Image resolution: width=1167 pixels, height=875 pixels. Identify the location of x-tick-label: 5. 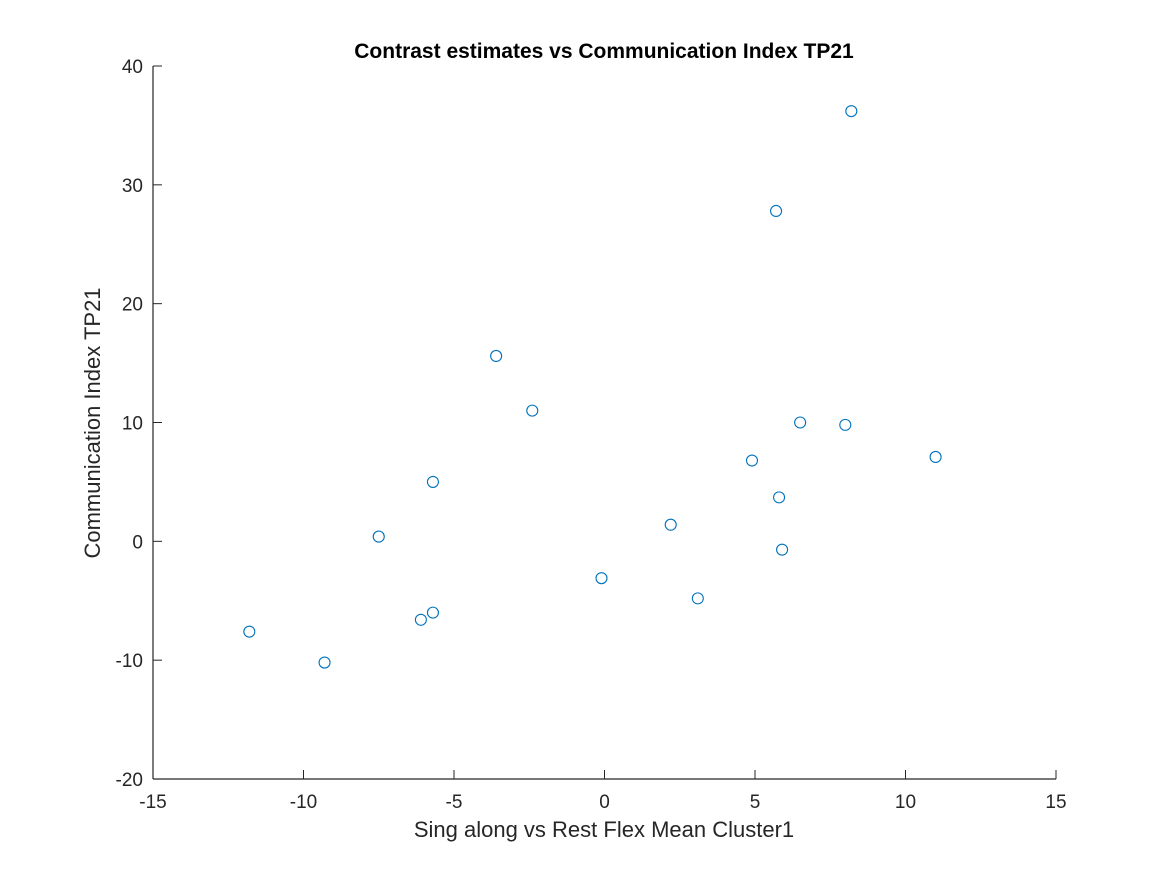
(755, 802).